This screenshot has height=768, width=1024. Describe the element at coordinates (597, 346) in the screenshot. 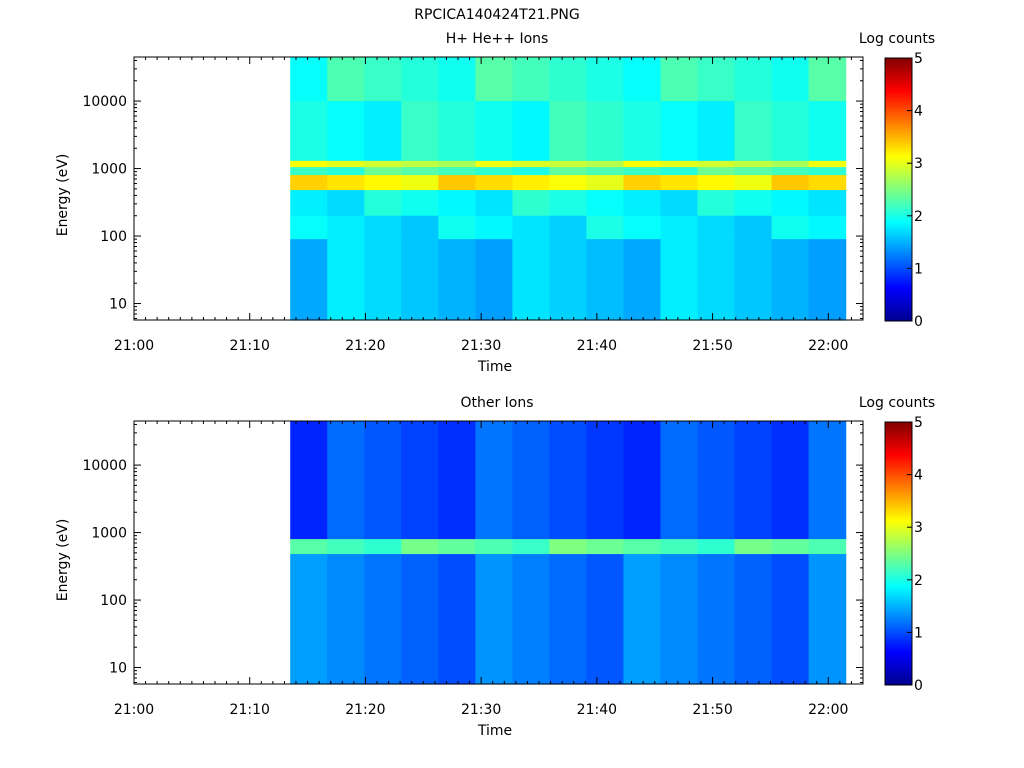

I see `x-tick-label: 21:40` at that location.